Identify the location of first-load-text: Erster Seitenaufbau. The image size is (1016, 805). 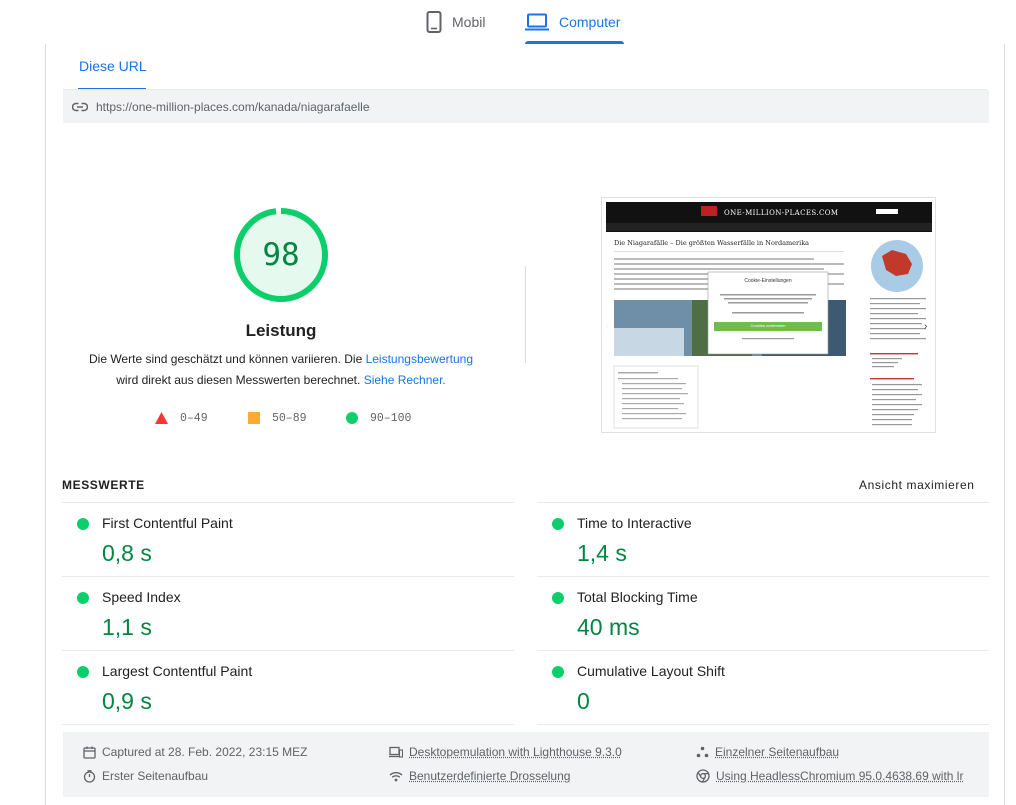
(155, 776).